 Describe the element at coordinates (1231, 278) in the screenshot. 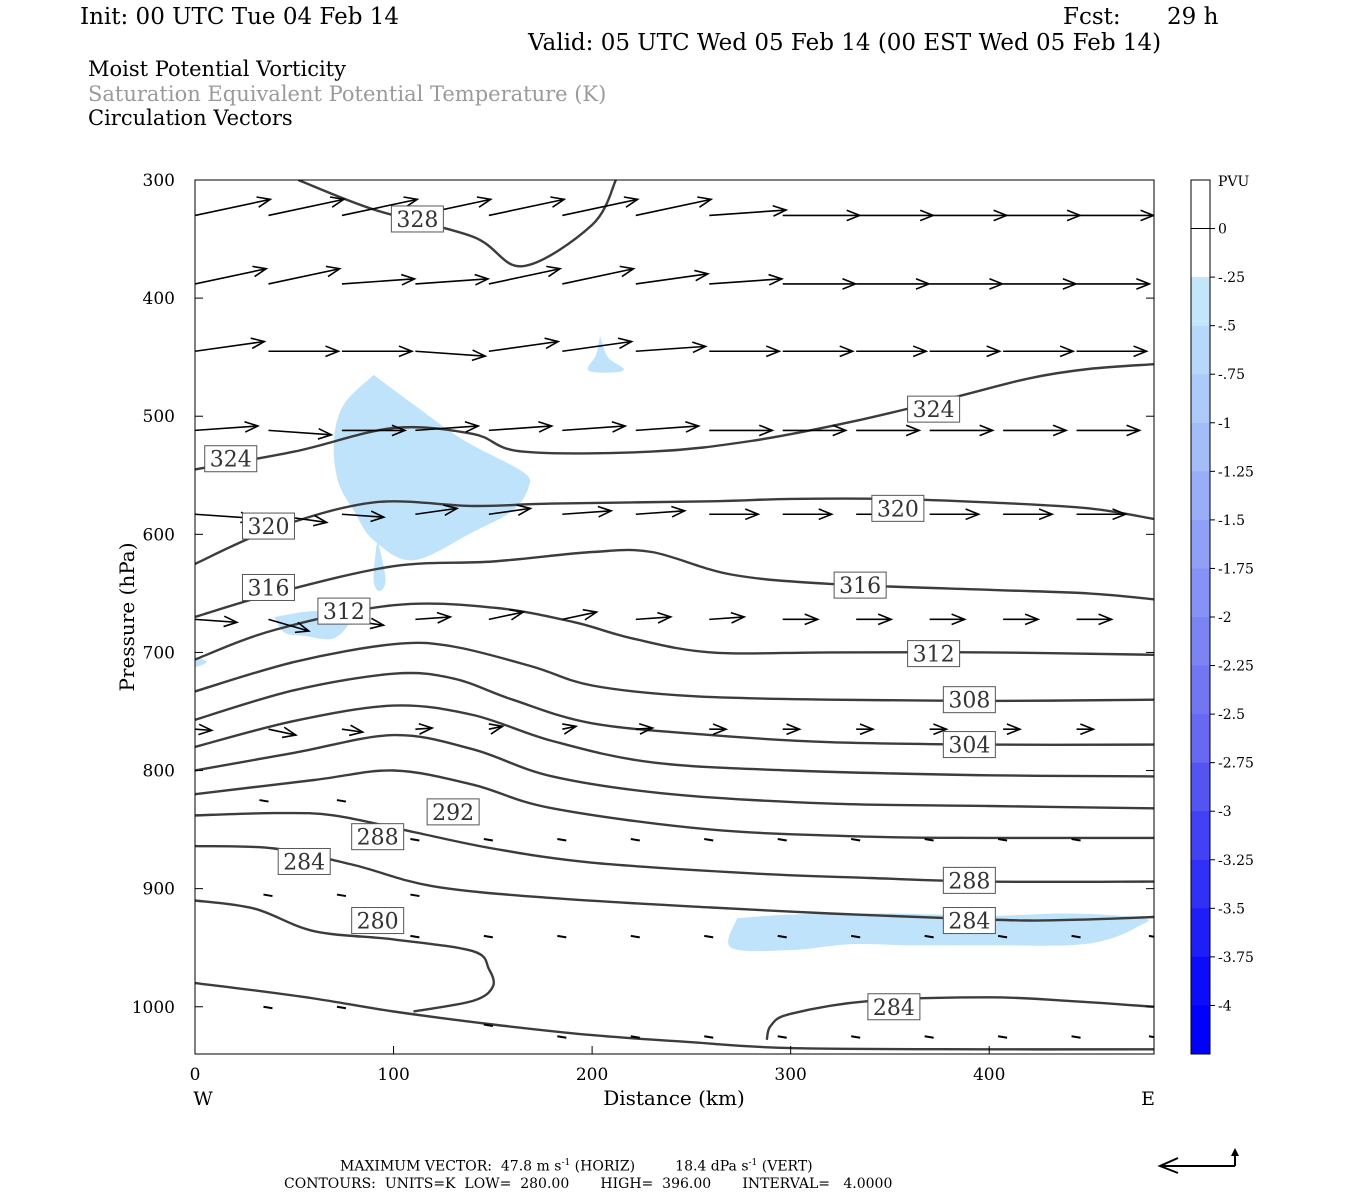

I see `colorbar-label: -.25` at that location.